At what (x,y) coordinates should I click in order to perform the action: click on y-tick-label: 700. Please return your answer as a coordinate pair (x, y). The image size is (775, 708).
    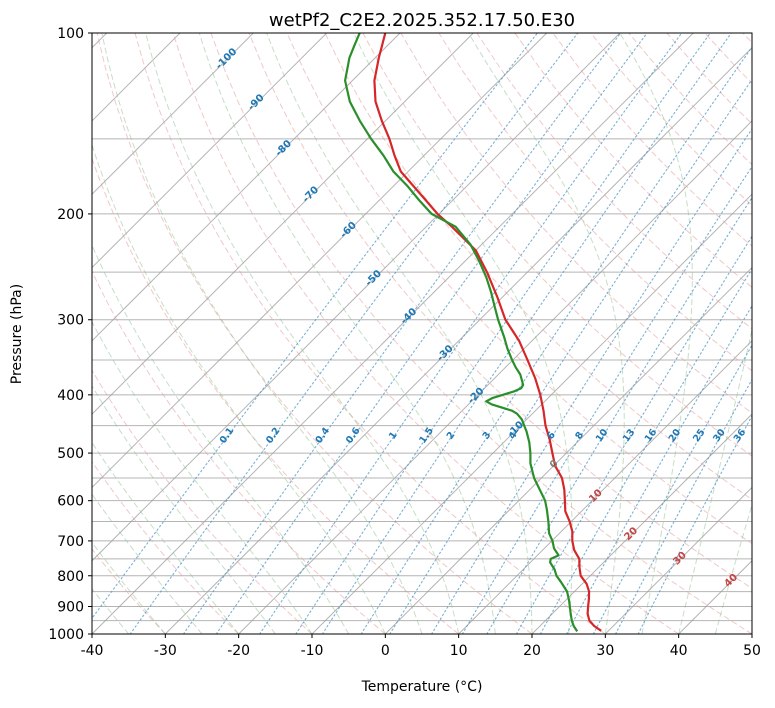
    Looking at the image, I should click on (70, 542).